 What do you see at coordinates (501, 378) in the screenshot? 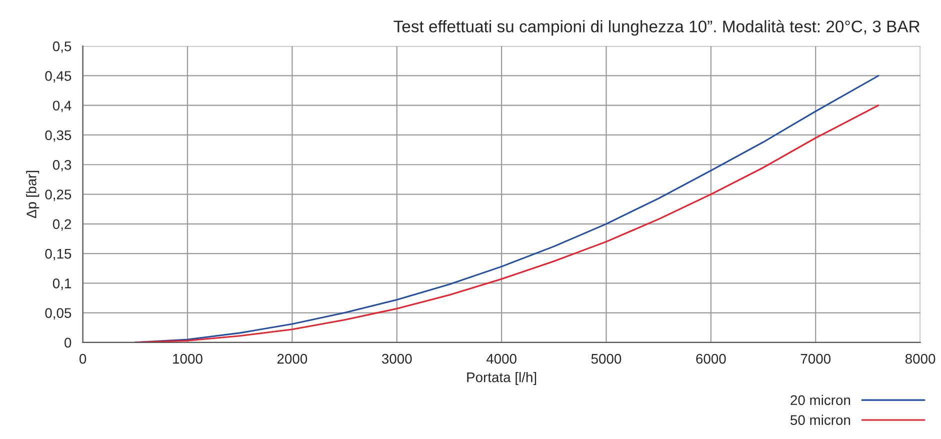
I see `x-axis-title: Portata [l/h]` at bounding box center [501, 378].